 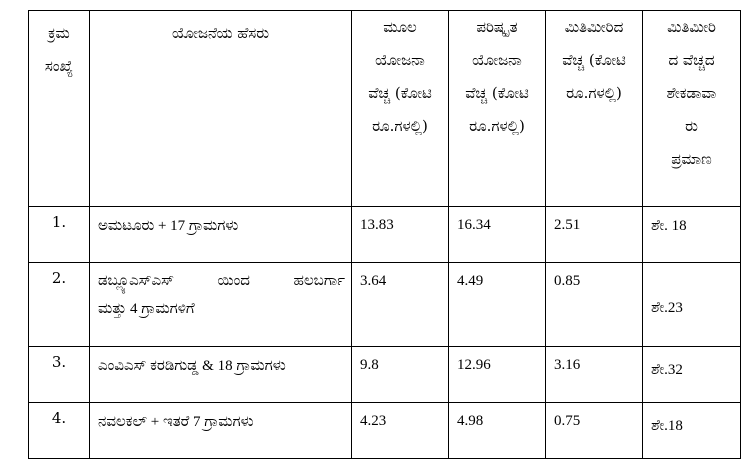 What do you see at coordinates (497, 374) in the screenshot?
I see `revised-cost: 12.96` at bounding box center [497, 374].